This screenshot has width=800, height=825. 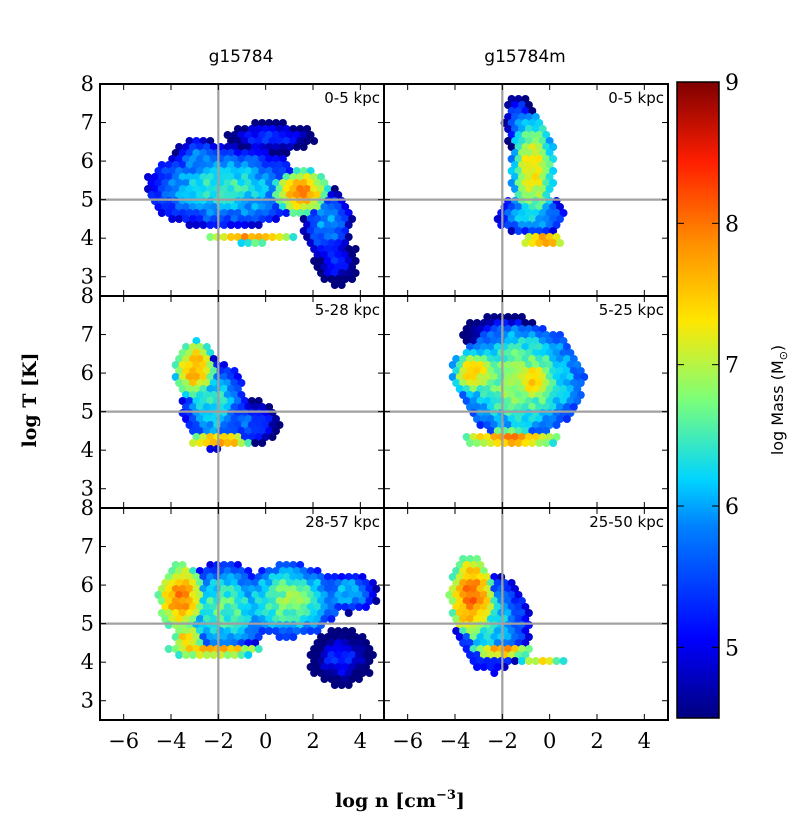 What do you see at coordinates (87, 123) in the screenshot?
I see `y-tick-label: 7` at bounding box center [87, 123].